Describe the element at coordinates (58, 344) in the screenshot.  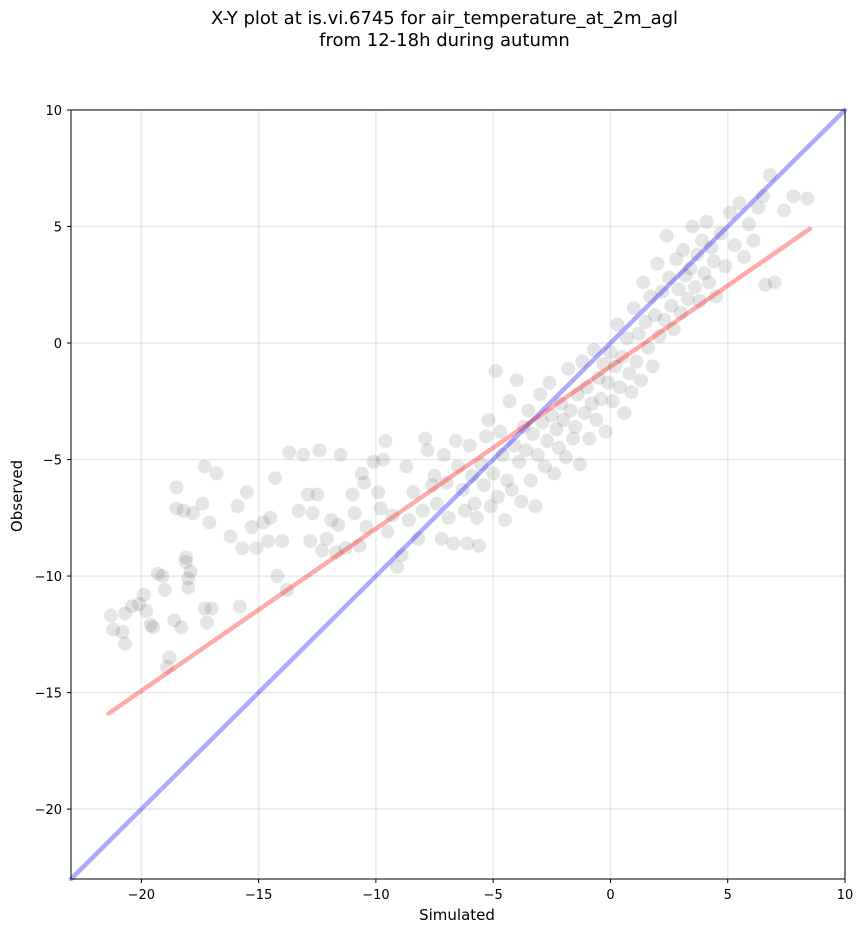
I see `y-tick-label: 0` at that location.